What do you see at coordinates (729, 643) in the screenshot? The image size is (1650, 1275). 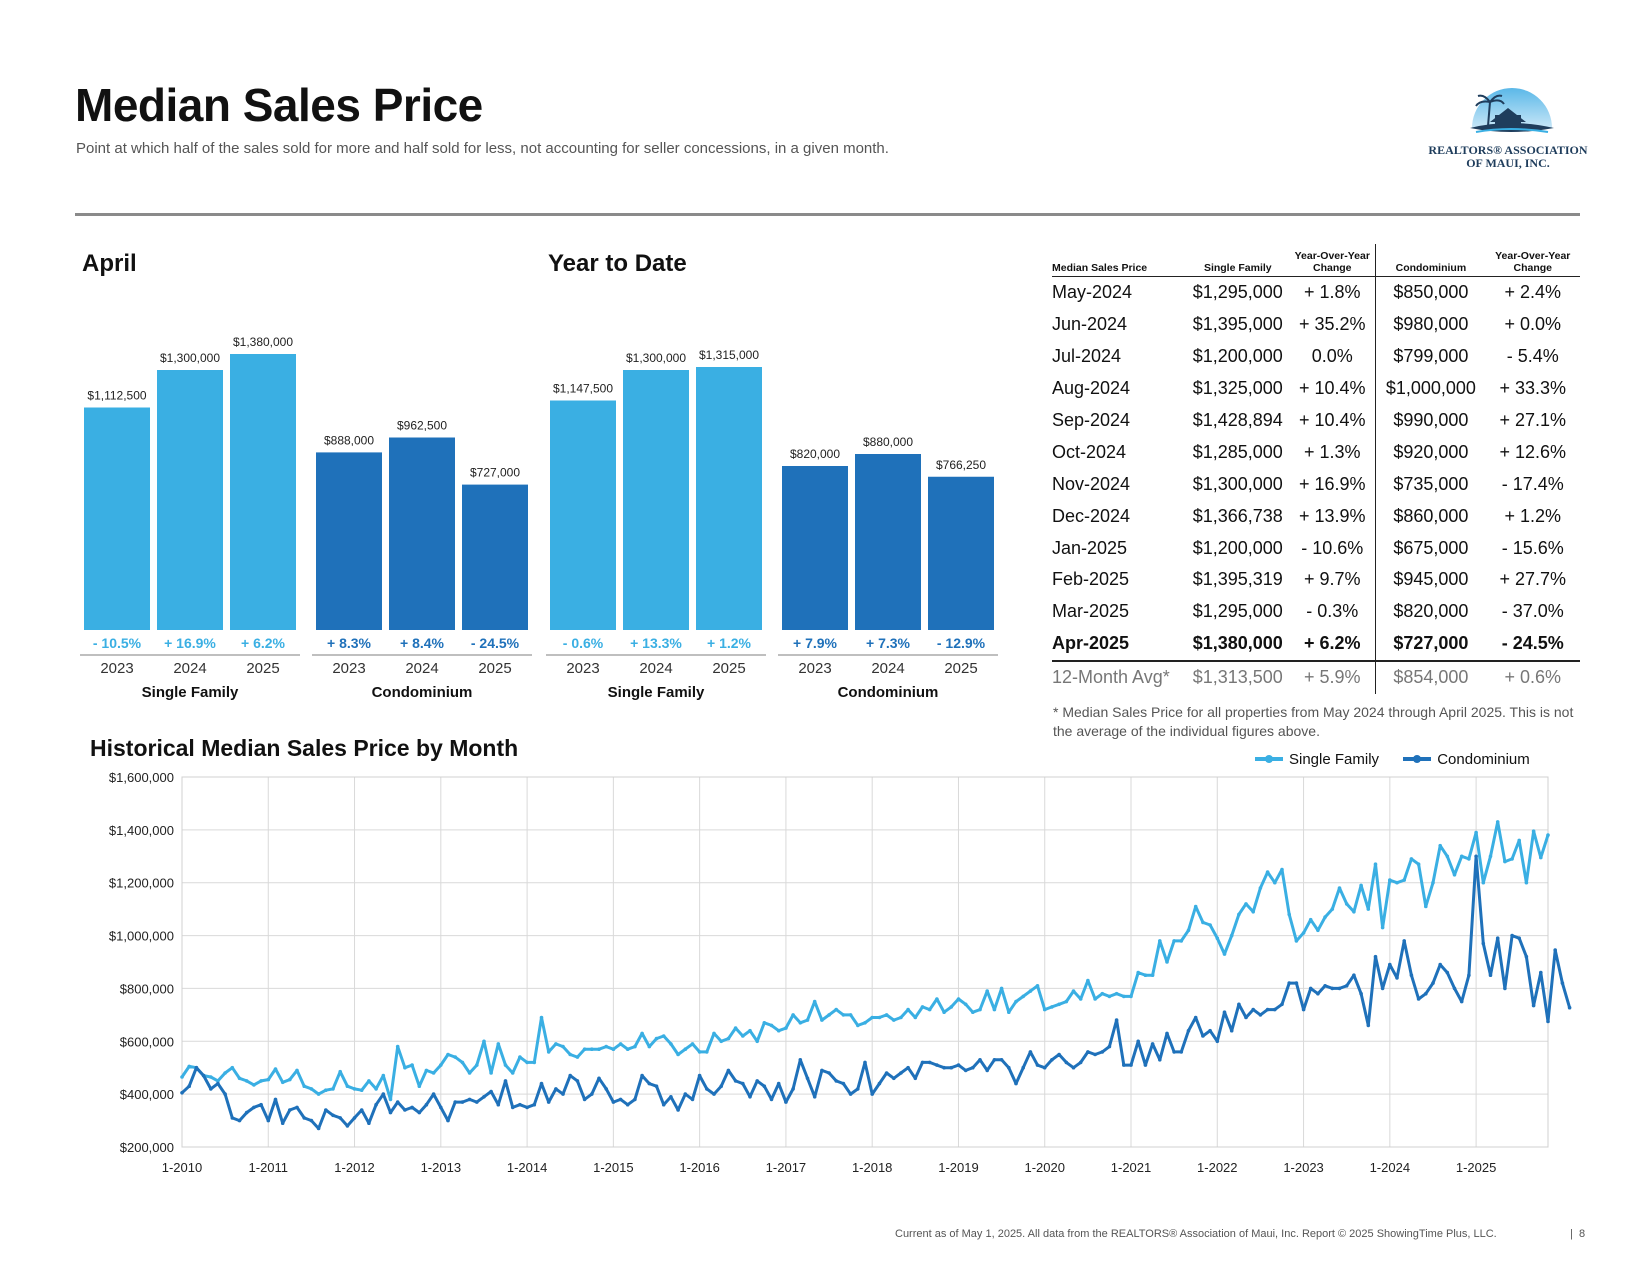 I see `bar-change-label: + 1.2%` at bounding box center [729, 643].